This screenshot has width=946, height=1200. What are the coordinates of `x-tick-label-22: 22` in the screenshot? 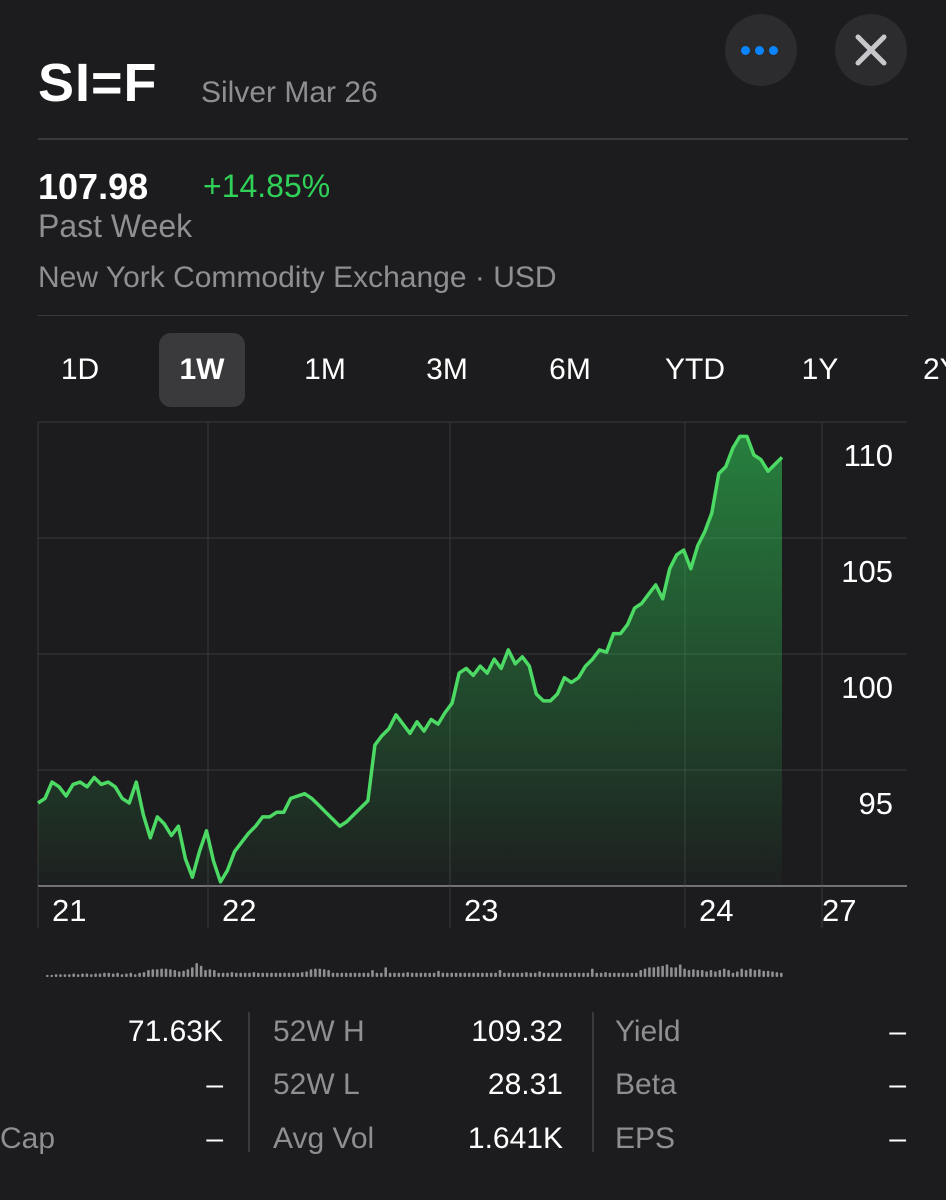 It's located at (239, 910).